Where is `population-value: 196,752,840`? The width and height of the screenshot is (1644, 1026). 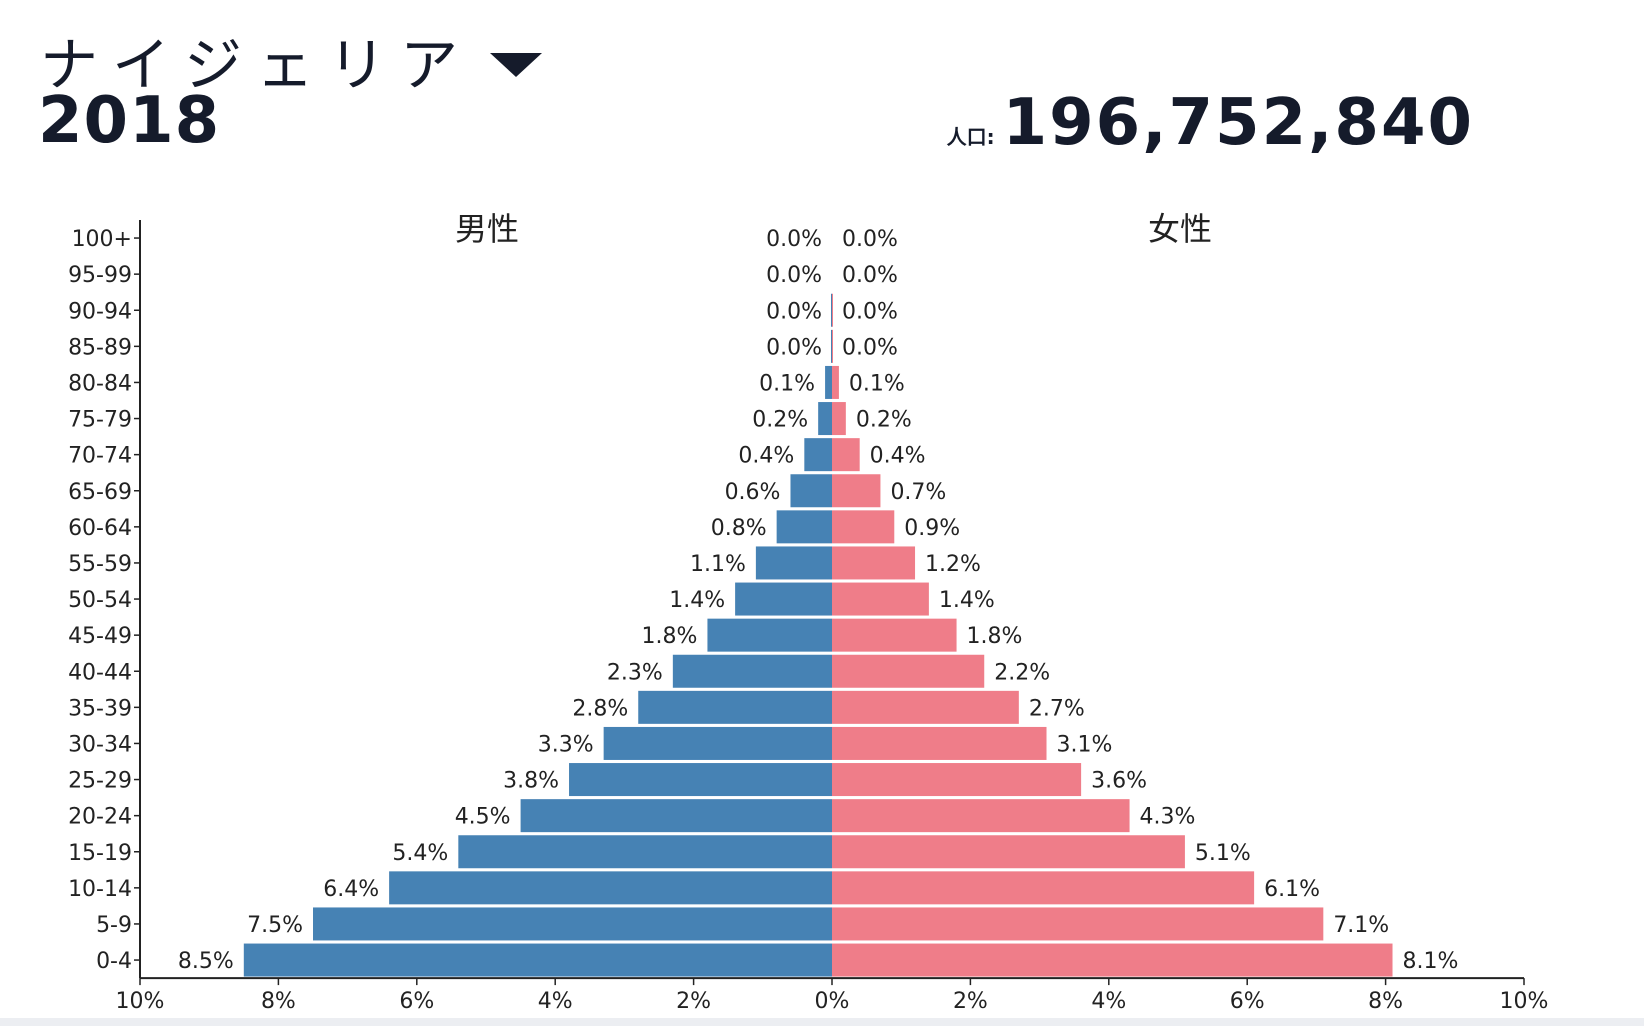 population-value: 196,752,840 is located at coordinates (1238, 123).